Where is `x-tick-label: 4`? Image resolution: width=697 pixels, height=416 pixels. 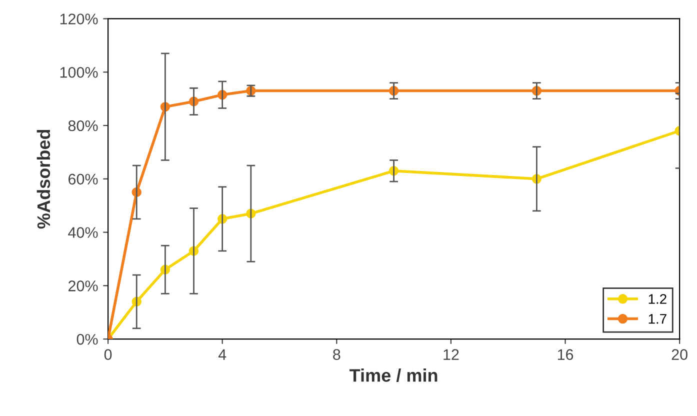 x-tick-label: 4 is located at coordinates (222, 354).